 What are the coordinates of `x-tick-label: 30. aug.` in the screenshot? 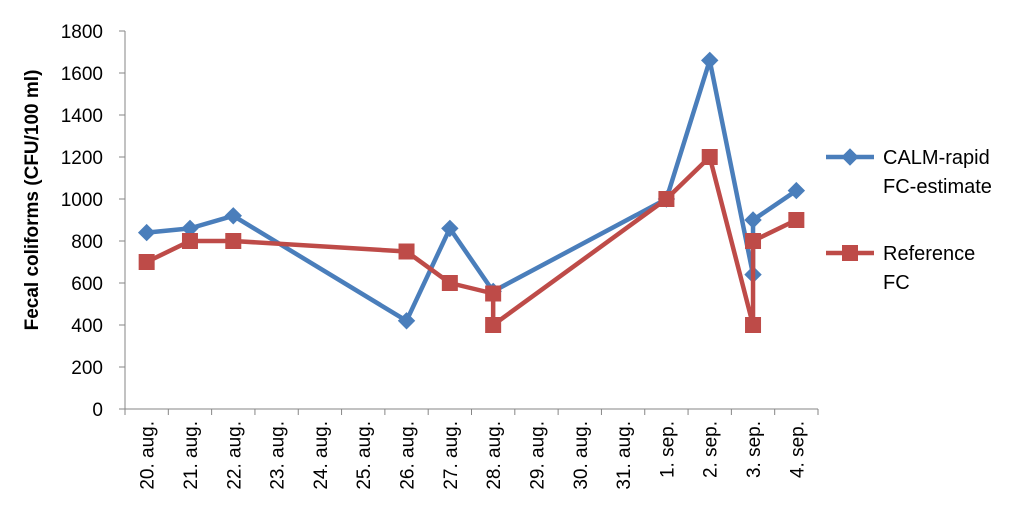 It's located at (581, 455).